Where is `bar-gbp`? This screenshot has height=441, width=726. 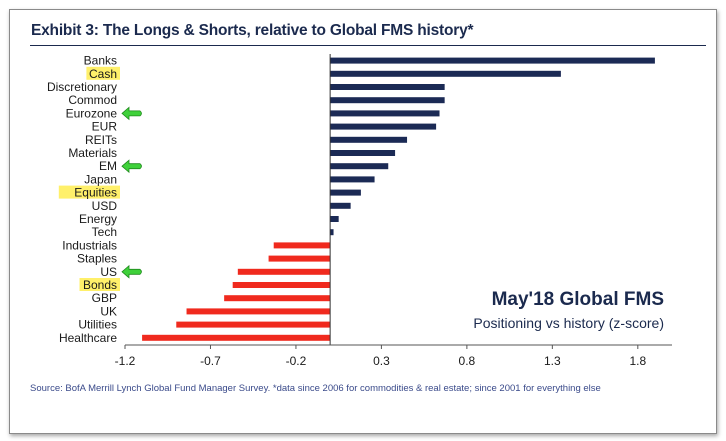
bar-gbp is located at coordinates (277, 298).